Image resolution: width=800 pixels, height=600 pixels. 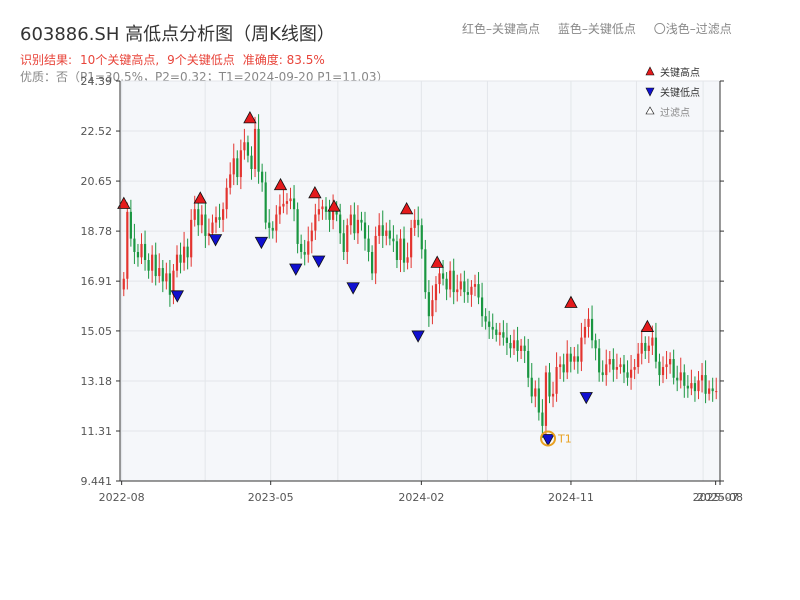 I want to click on y-tick-label: 9.441, so click(x=97, y=481).